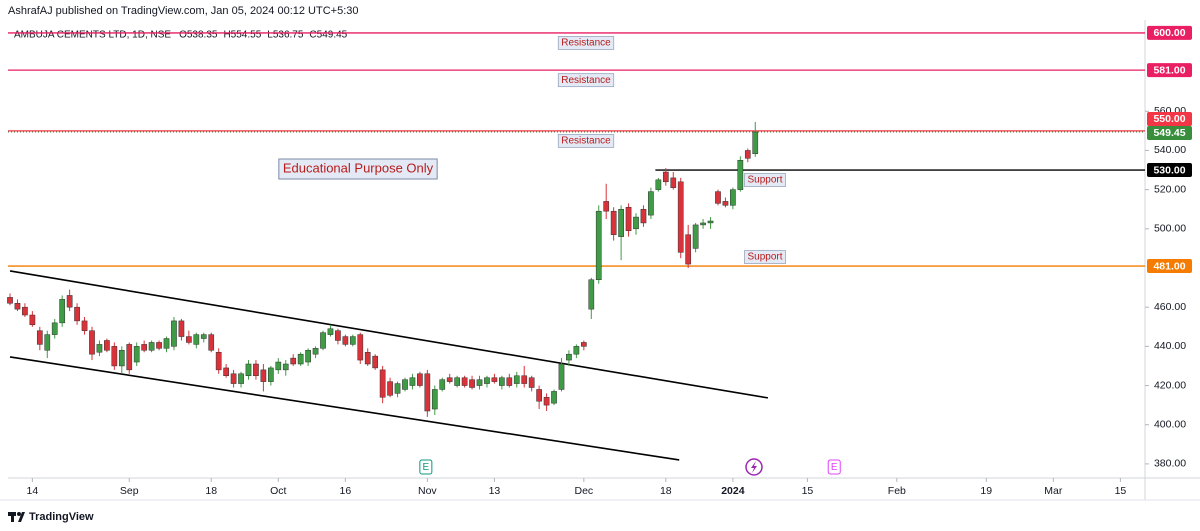 This screenshot has width=1200, height=531. I want to click on price-label: 481.00, so click(1169, 266).